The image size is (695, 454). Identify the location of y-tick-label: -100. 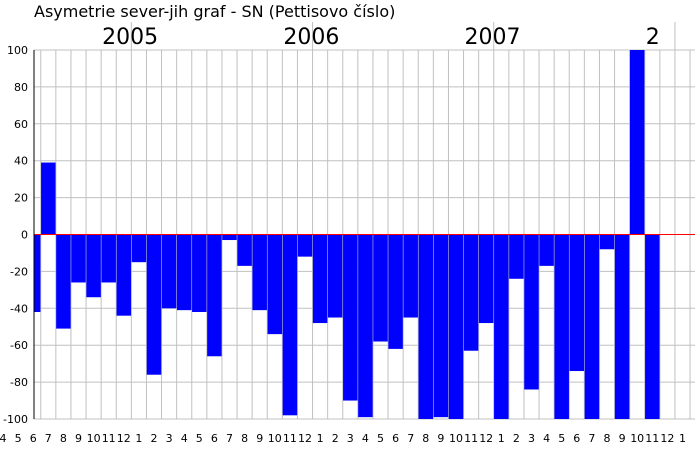
(15, 419).